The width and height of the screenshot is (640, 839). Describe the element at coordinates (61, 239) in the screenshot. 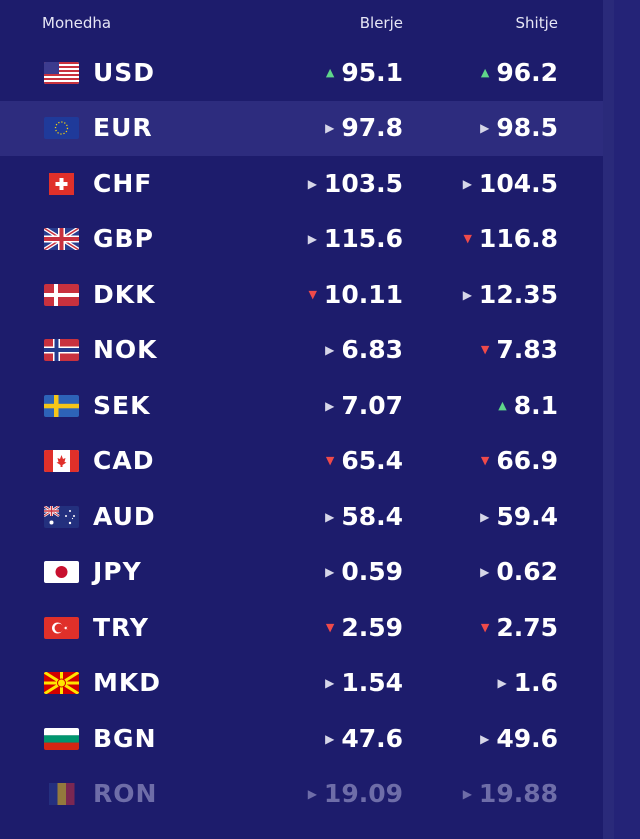

I see `gb-flag-icon` at that location.